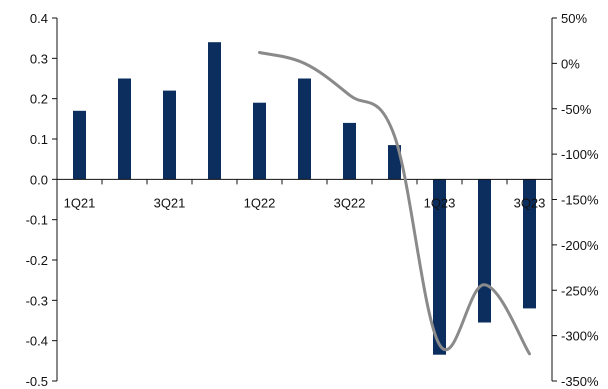 The height and width of the screenshot is (389, 608). Describe the element at coordinates (580, 245) in the screenshot. I see `right-tick-label: -200%` at that location.